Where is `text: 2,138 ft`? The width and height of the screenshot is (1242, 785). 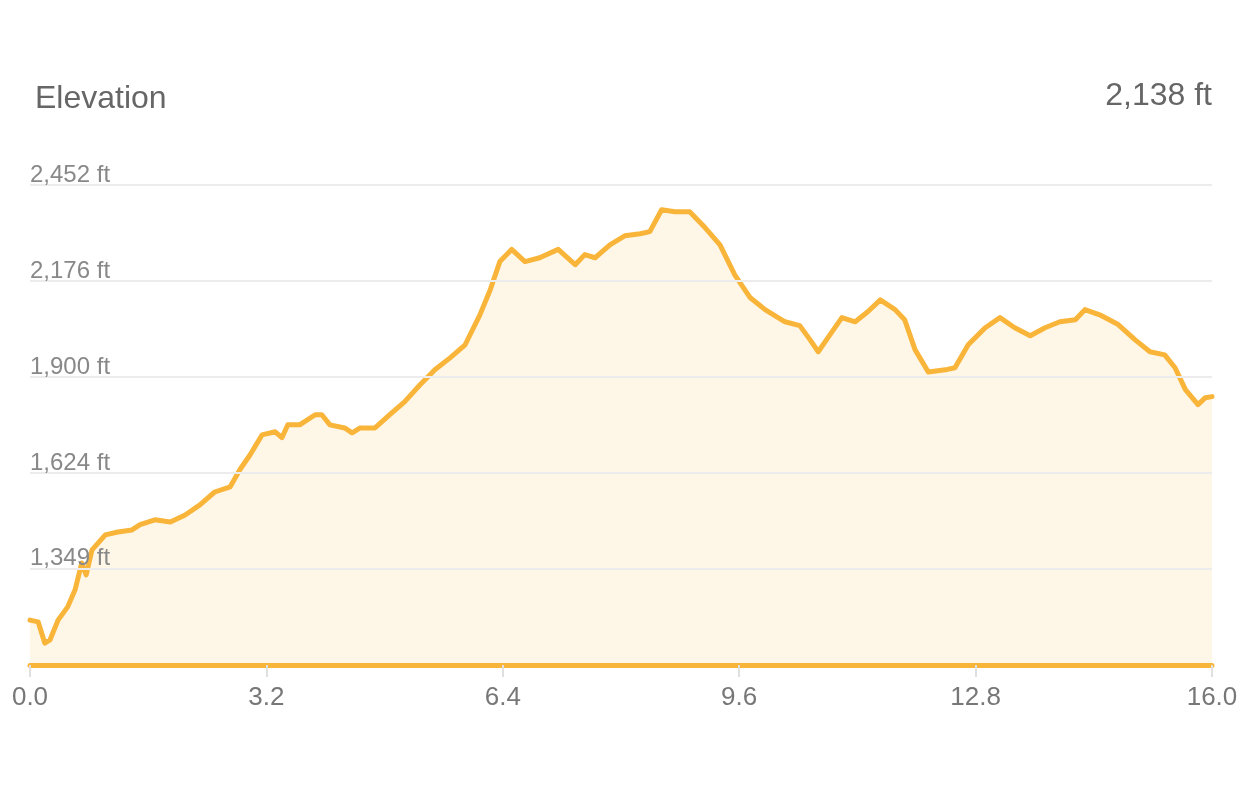 text: 2,138 ft is located at coordinates (1159, 94).